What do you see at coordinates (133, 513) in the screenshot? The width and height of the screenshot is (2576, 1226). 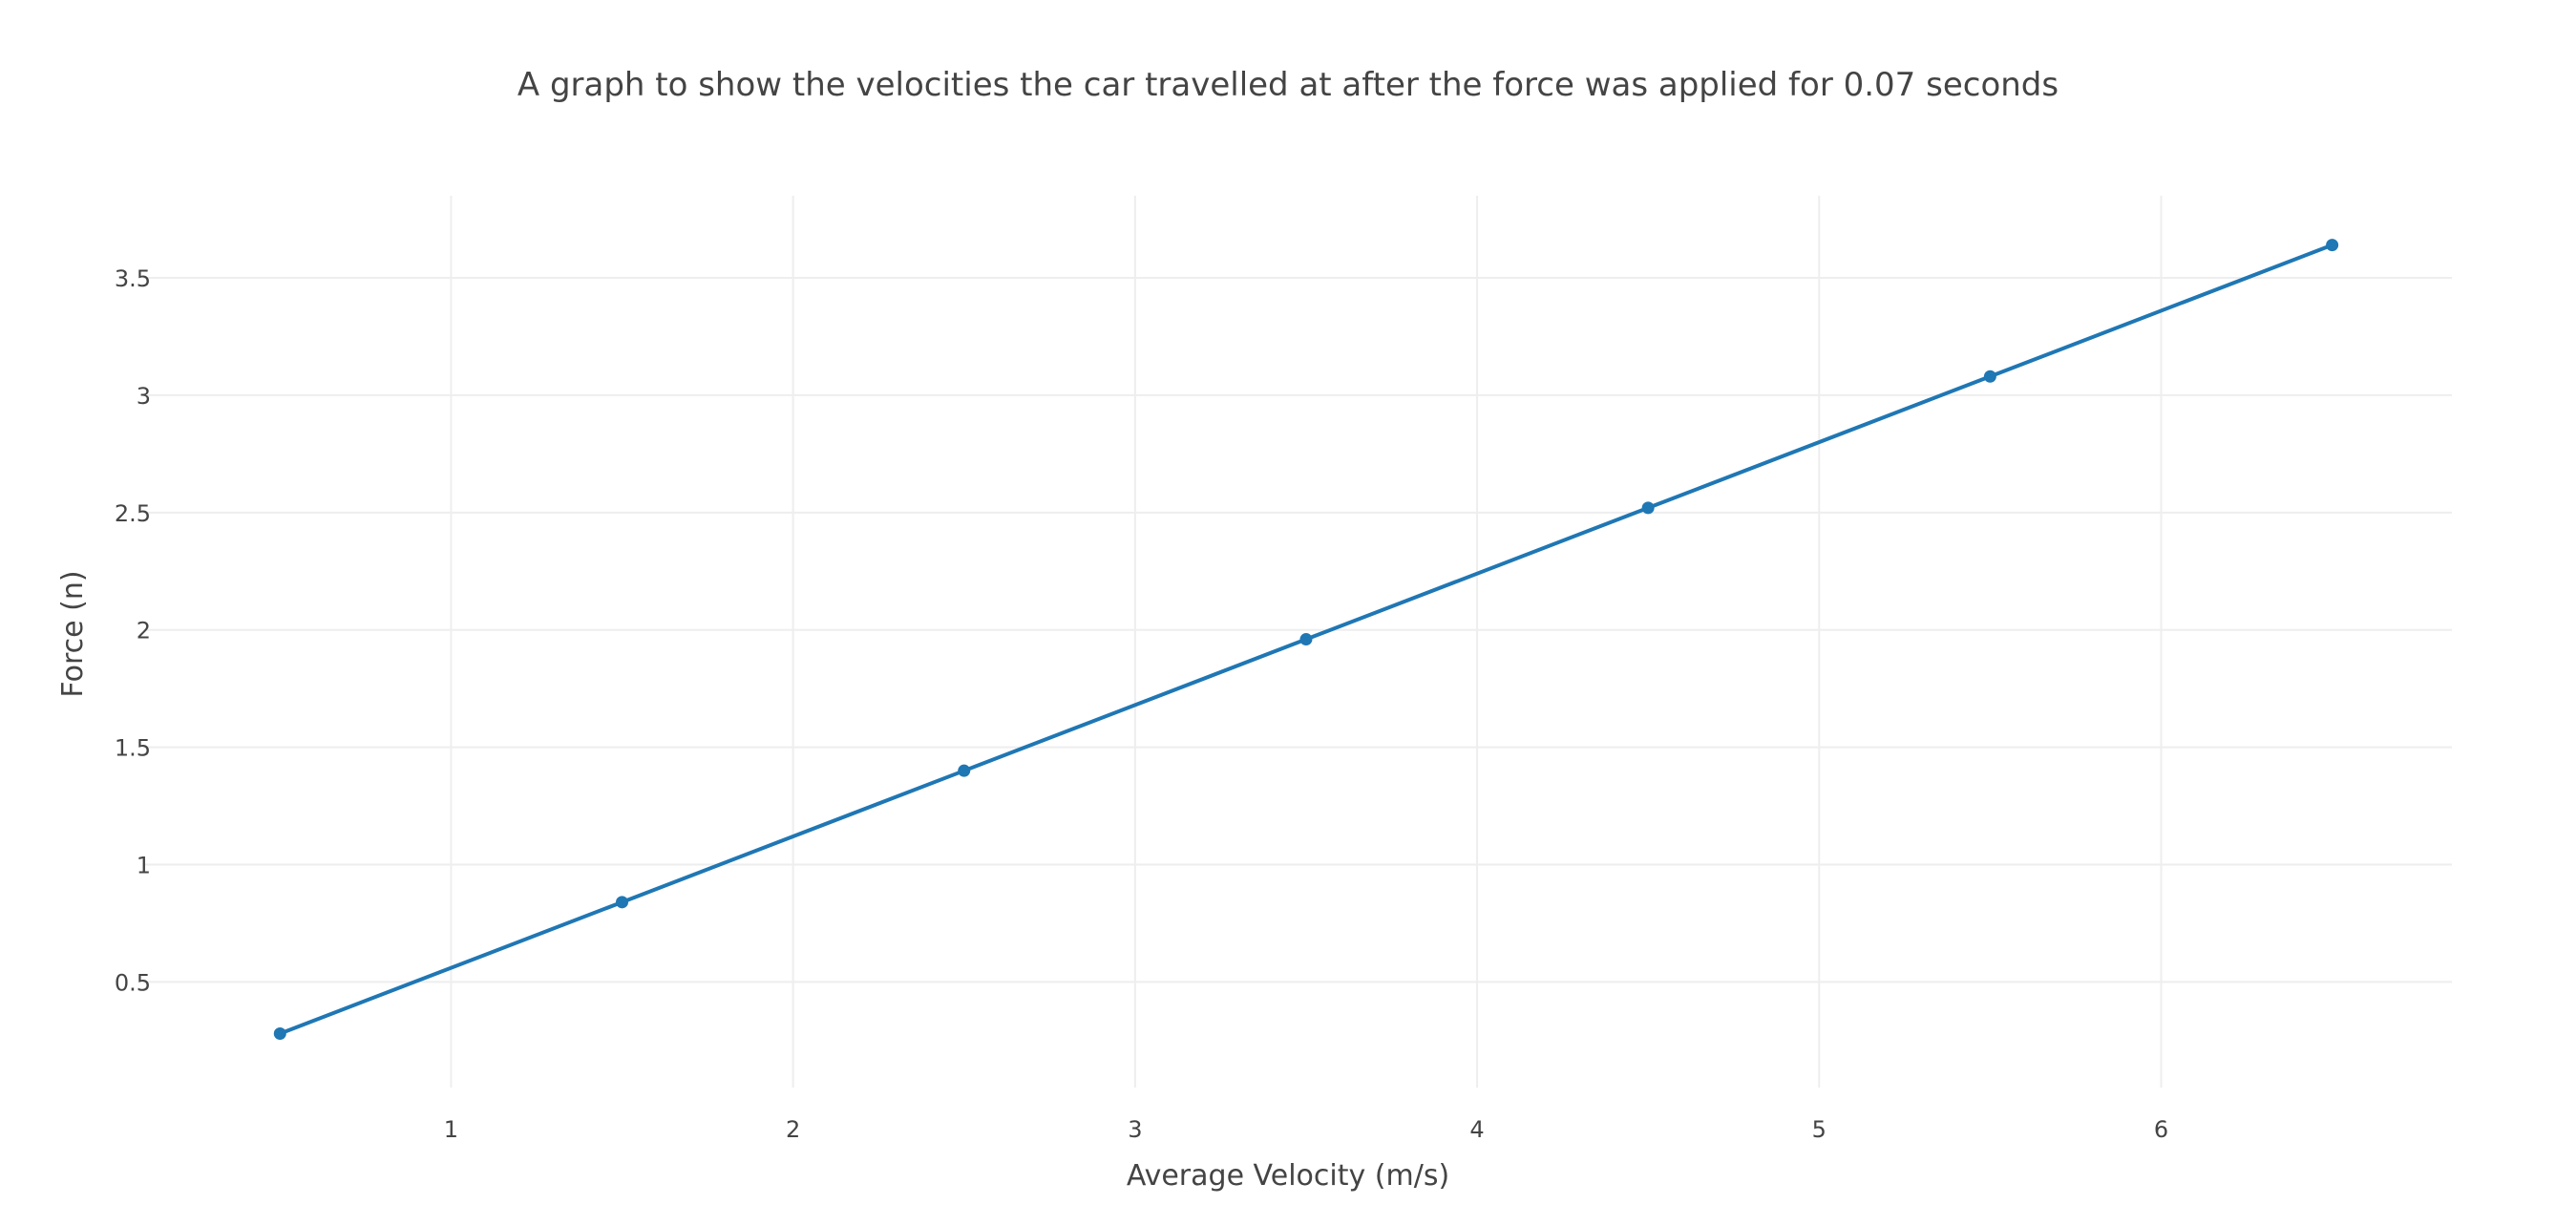 I see `y-tick-label: 2.5` at bounding box center [133, 513].